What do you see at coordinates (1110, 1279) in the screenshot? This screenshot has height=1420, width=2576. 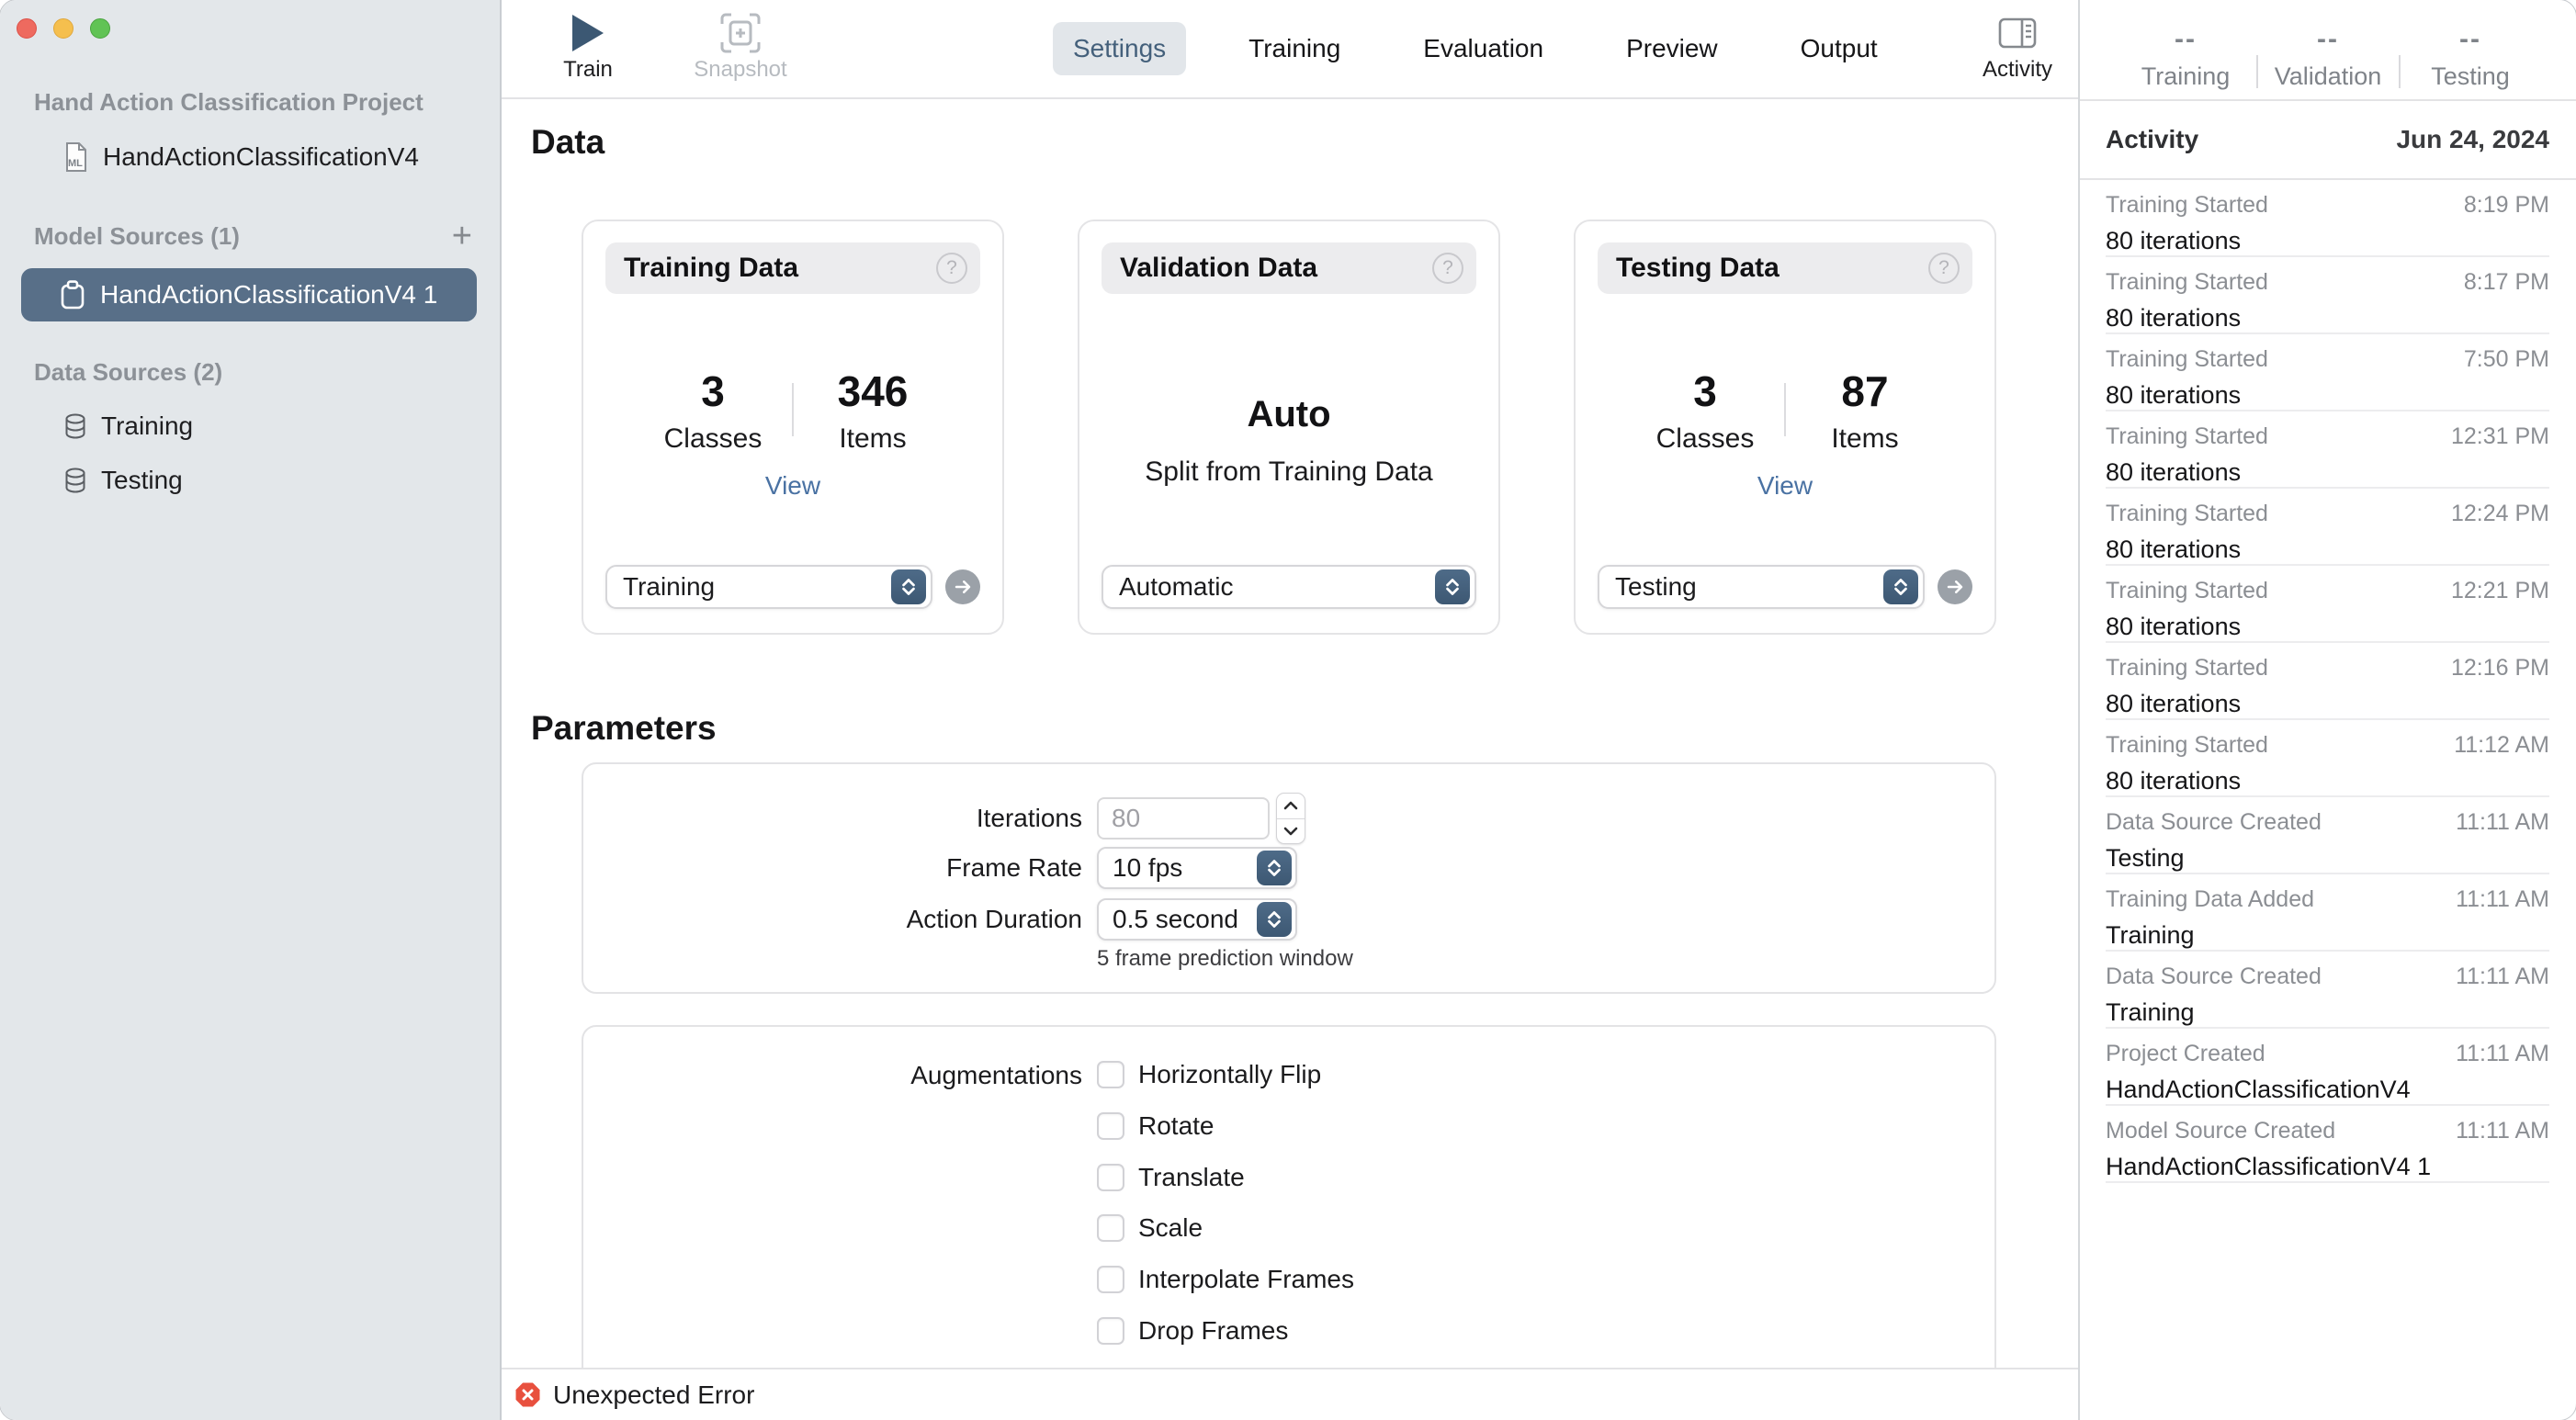 I see `checkbox-interpolate-frames` at bounding box center [1110, 1279].